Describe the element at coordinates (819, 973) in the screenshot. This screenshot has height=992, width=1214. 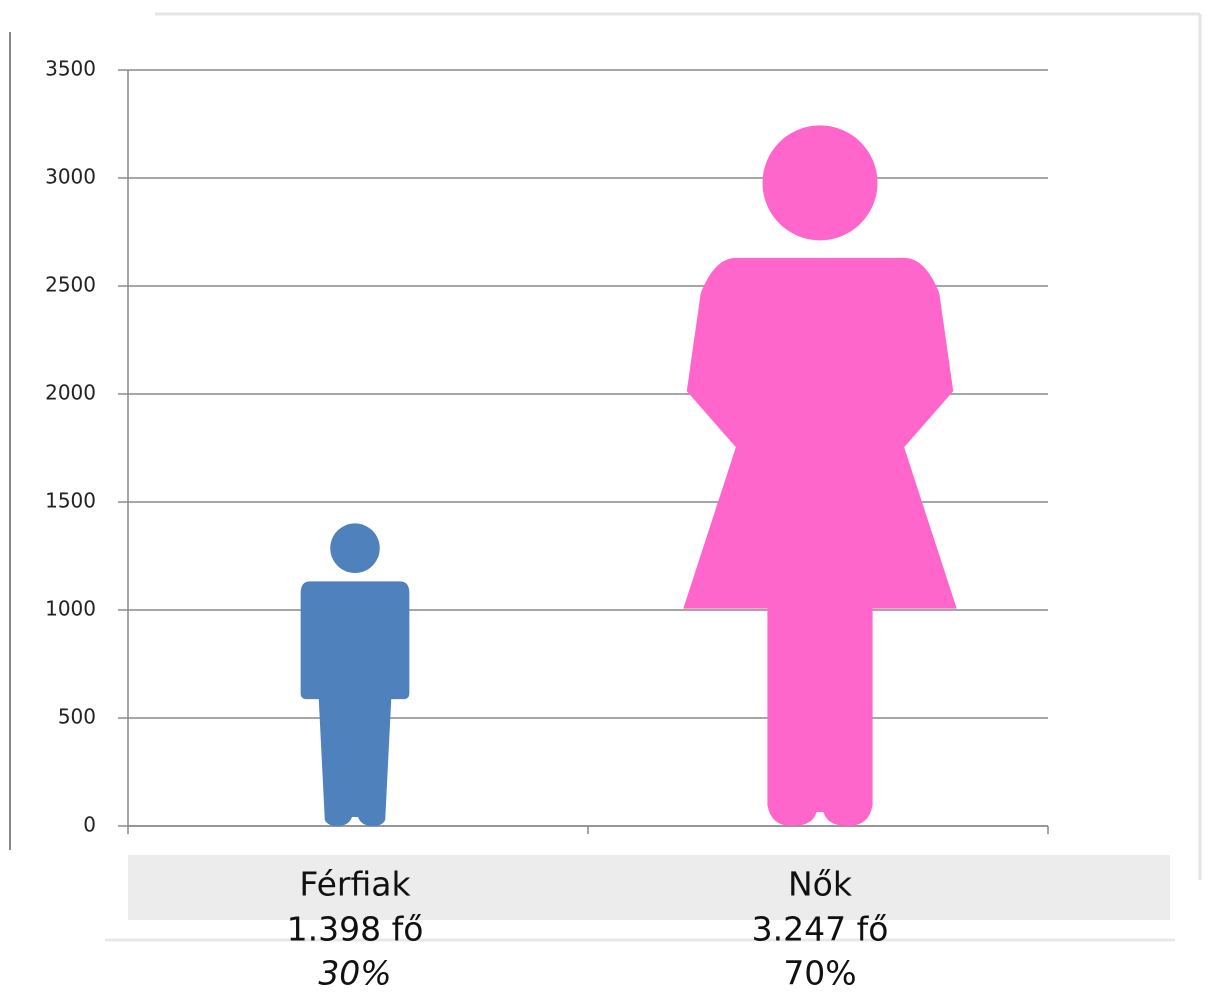
I see `share-label: 70%` at that location.